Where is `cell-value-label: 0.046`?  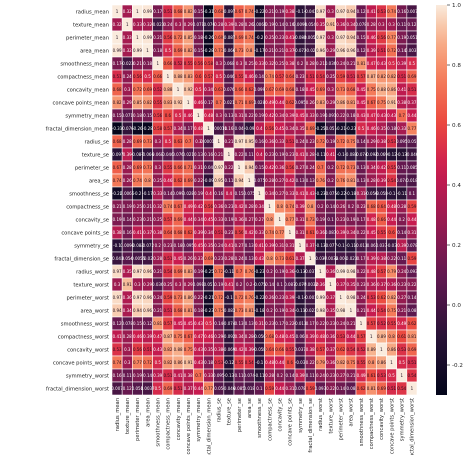 cell-value-label: 0.046 is located at coordinates (229, 76).